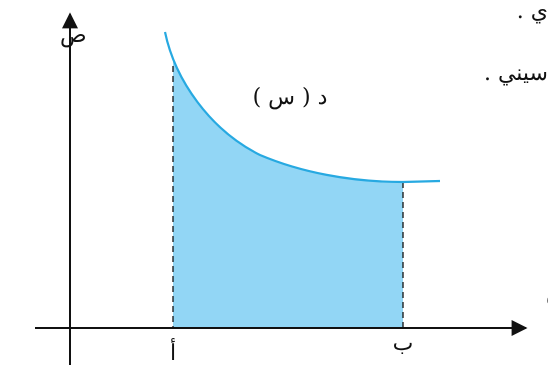 Image resolution: width=548 pixels, height=368 pixels. Describe the element at coordinates (403, 343) in the screenshot. I see `bound-b-label: ب` at that location.